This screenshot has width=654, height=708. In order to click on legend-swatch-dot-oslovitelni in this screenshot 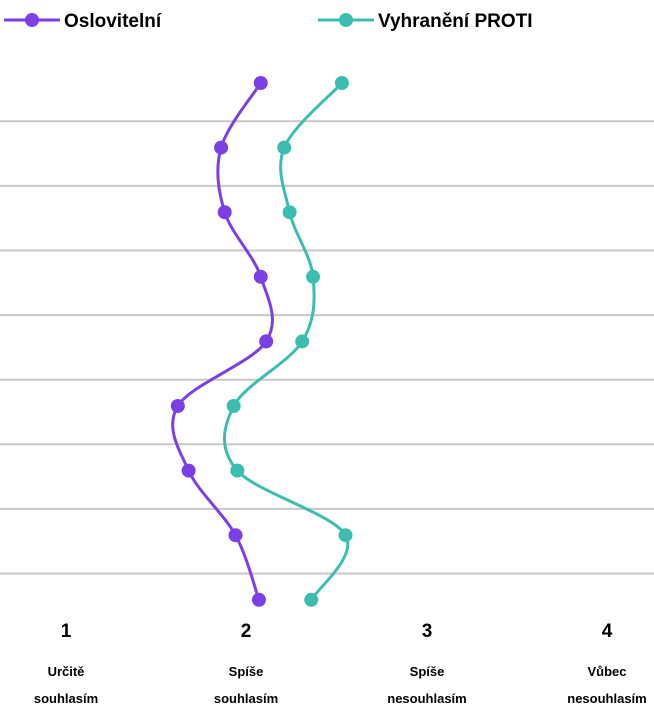, I will do `click(32, 20)`.